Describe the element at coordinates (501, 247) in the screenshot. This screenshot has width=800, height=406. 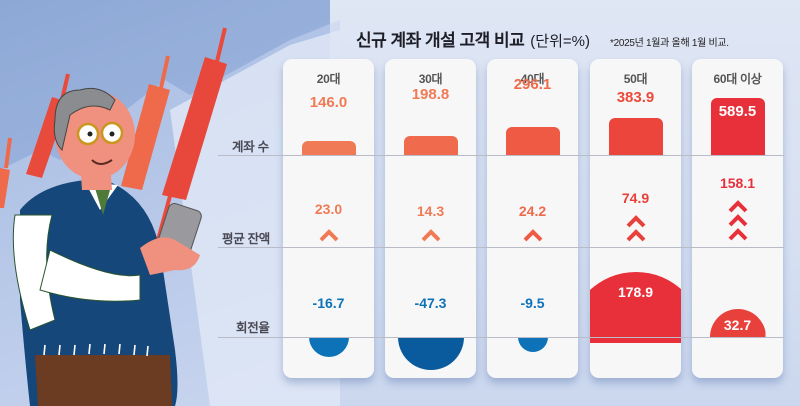
I see `row-divider-balance` at that location.